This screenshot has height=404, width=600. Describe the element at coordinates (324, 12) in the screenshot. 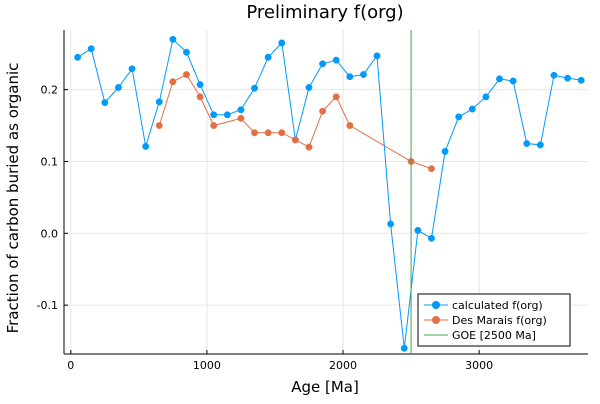

I see `chart-title: Preliminary f(org)` at that location.